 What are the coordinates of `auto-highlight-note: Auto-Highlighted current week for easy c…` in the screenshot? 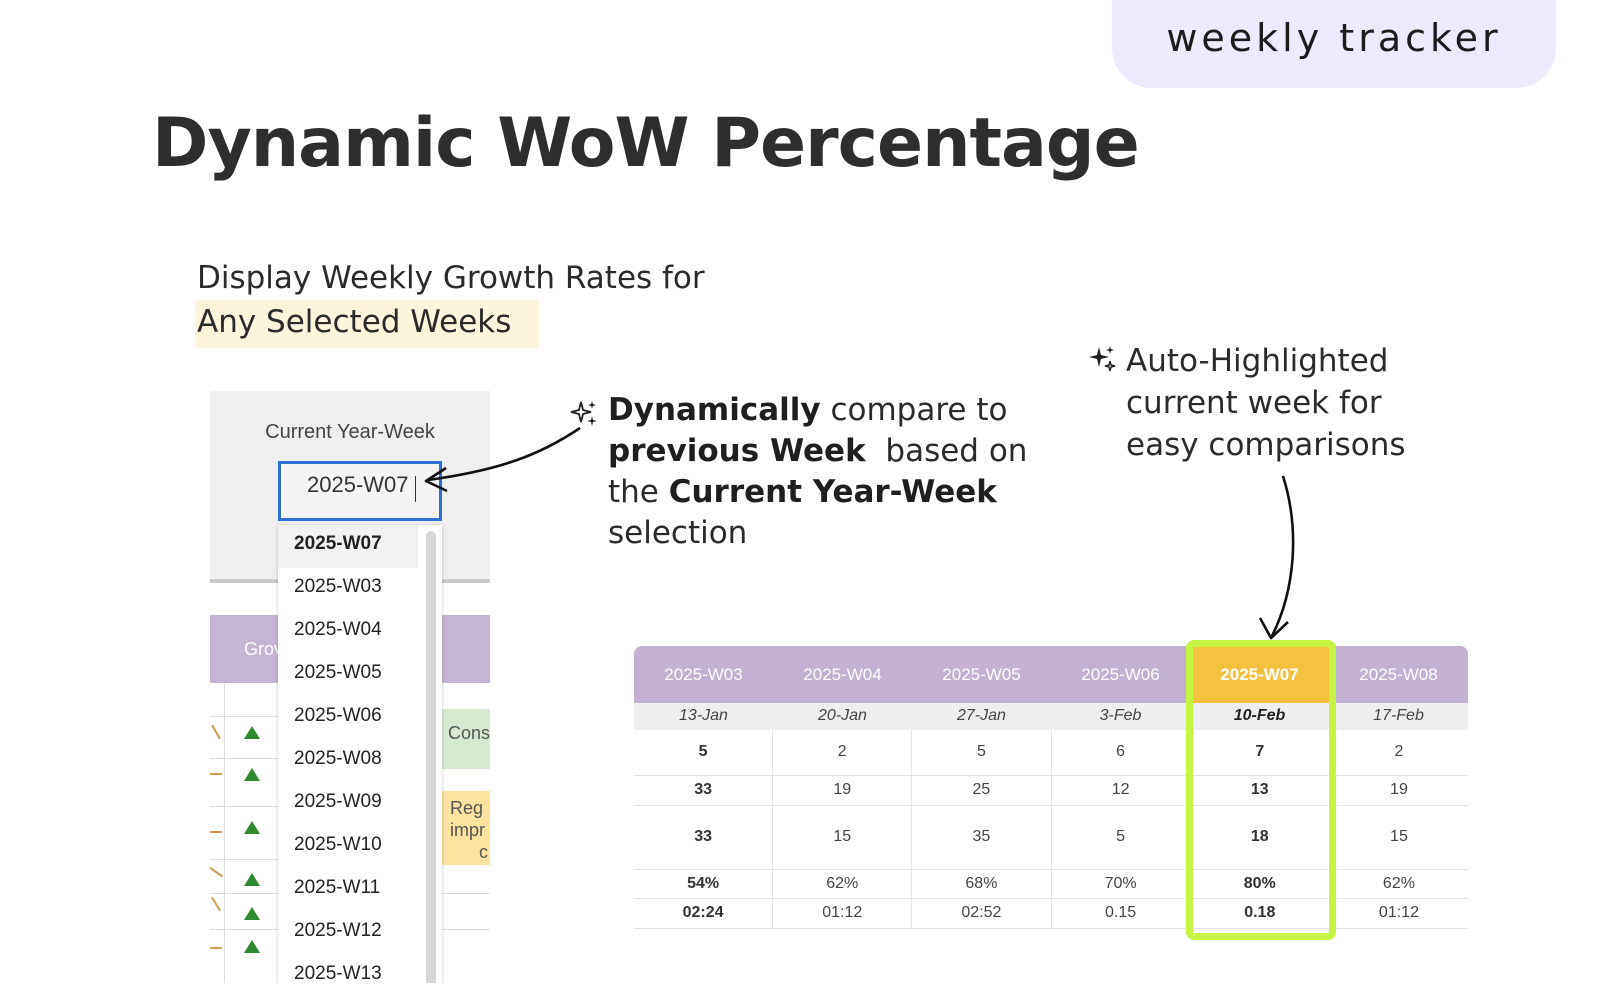 It's located at (1286, 403).